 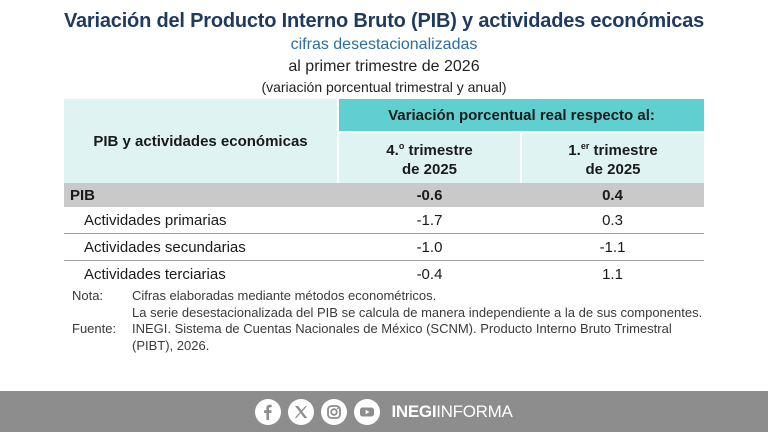 What do you see at coordinates (201, 247) in the screenshot?
I see `row-label: Actividades secundarias` at bounding box center [201, 247].